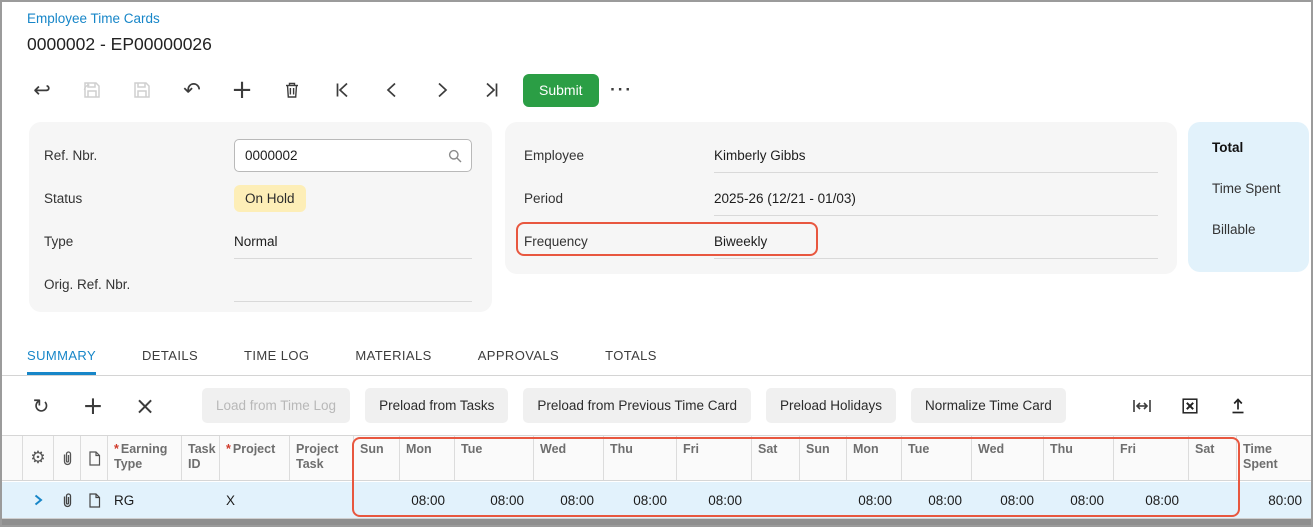 This screenshot has width=1313, height=527. Describe the element at coordinates (192, 90) in the screenshot. I see `cancel-button: ↶` at that location.